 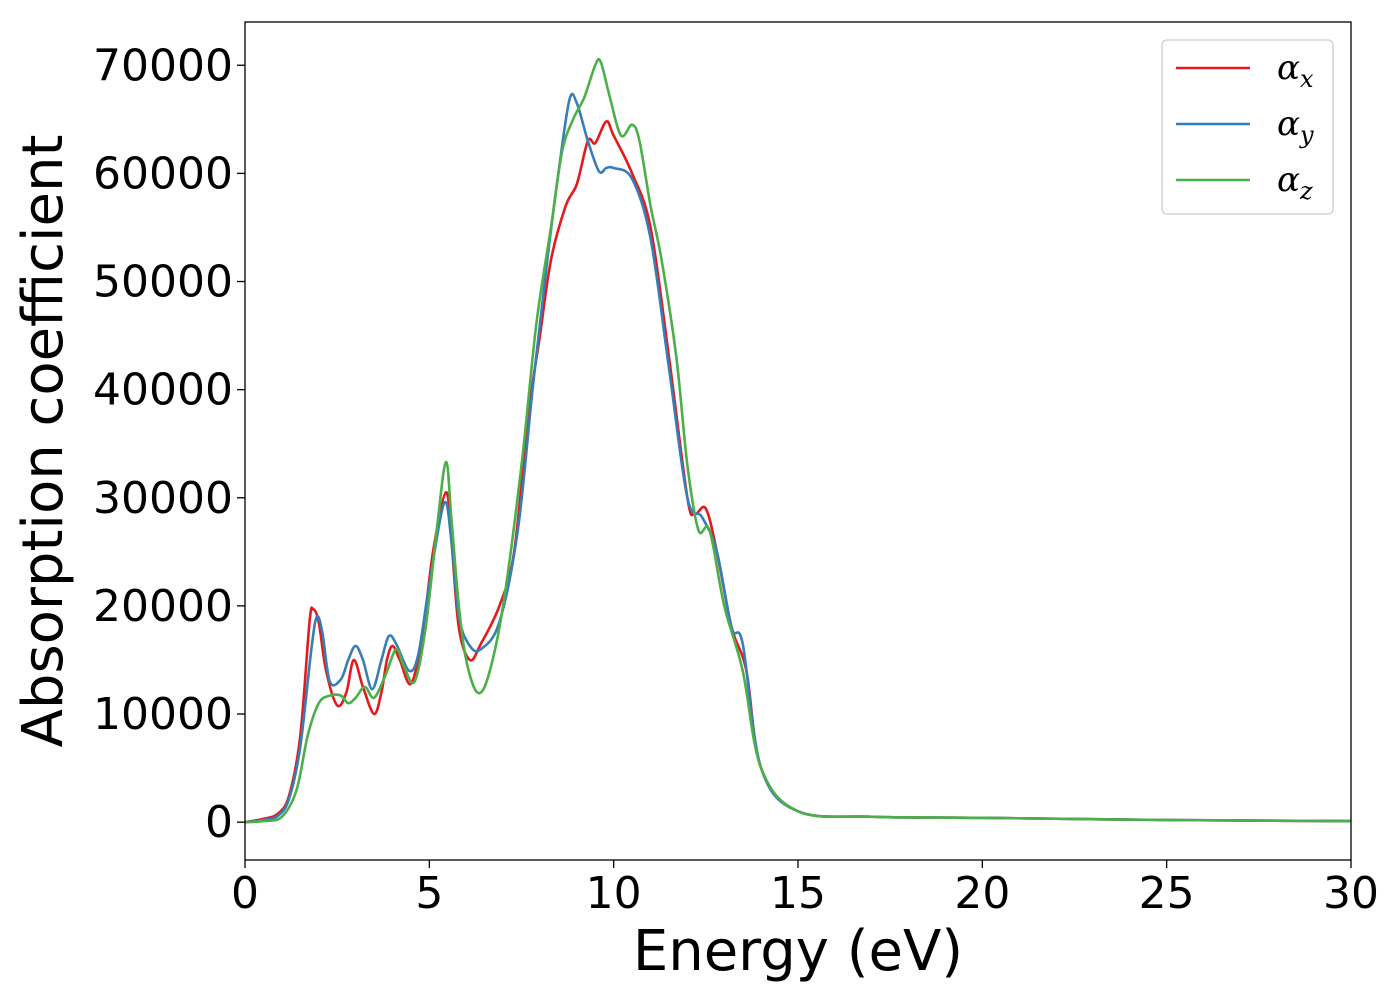 I want to click on x-axis-label: Energy (eV), so click(x=798, y=951).